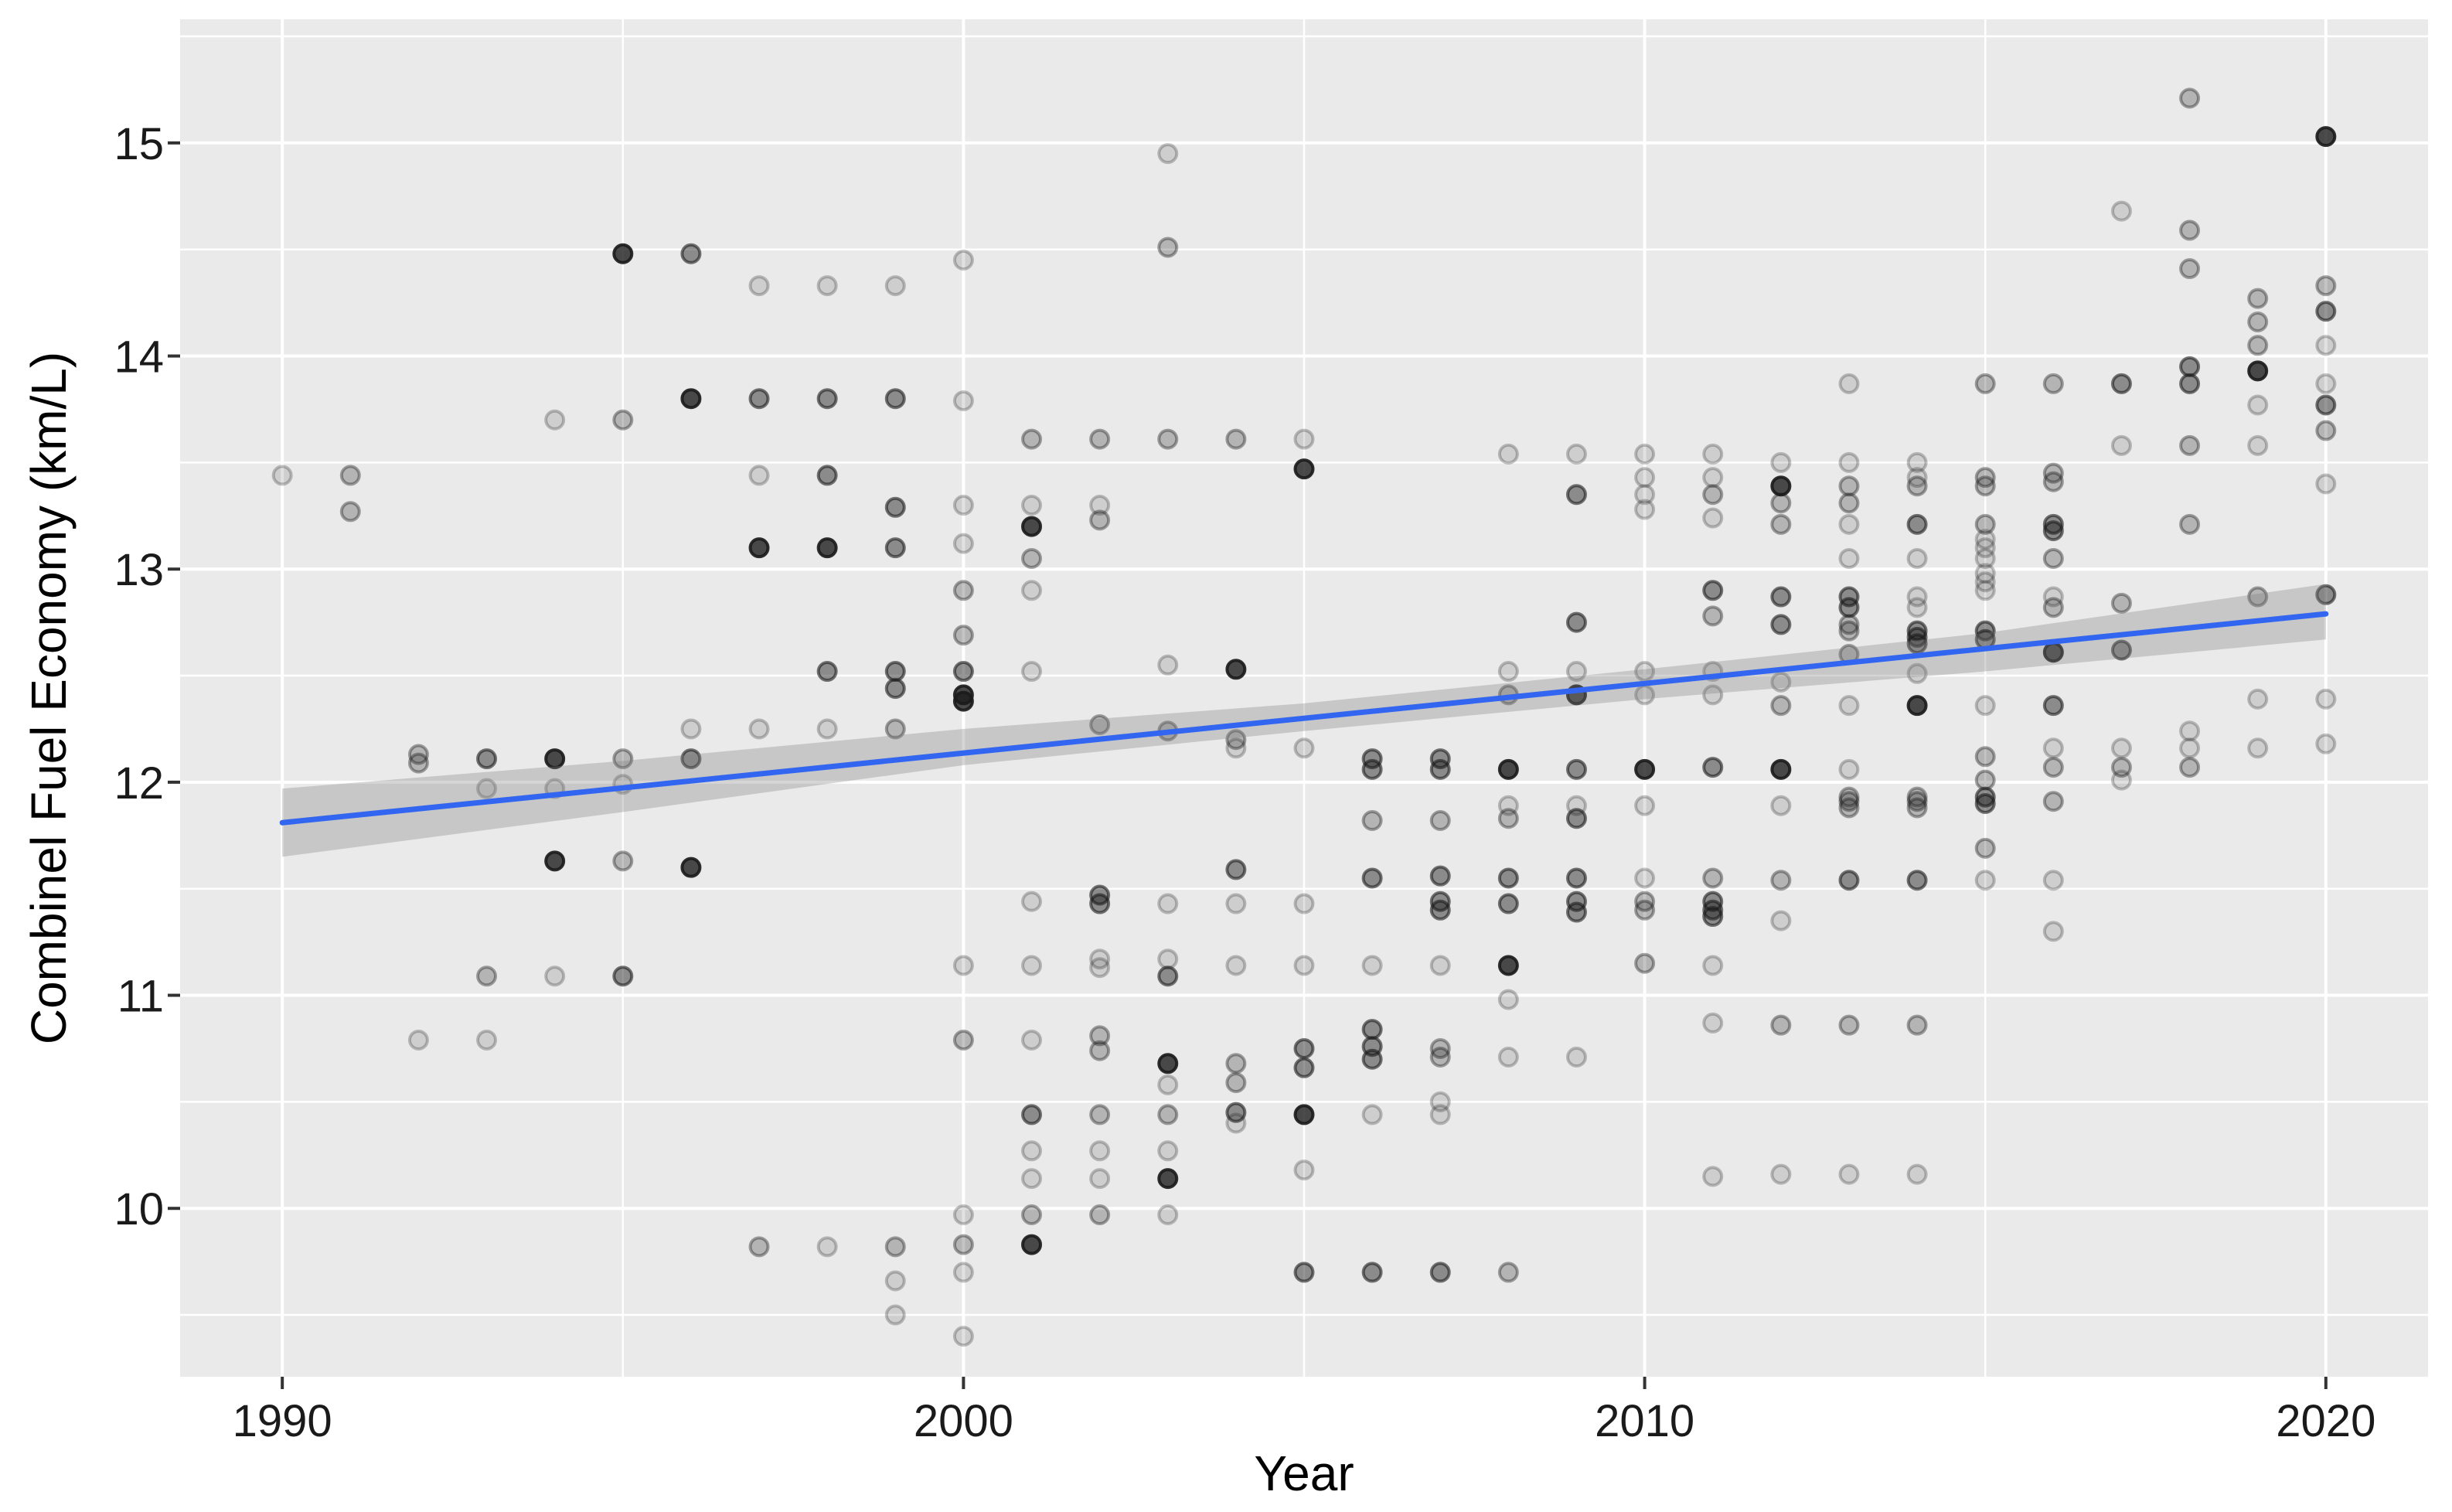 The image size is (2452, 1512). Describe the element at coordinates (139, 144) in the screenshot. I see `y-tick-label: 15` at that location.